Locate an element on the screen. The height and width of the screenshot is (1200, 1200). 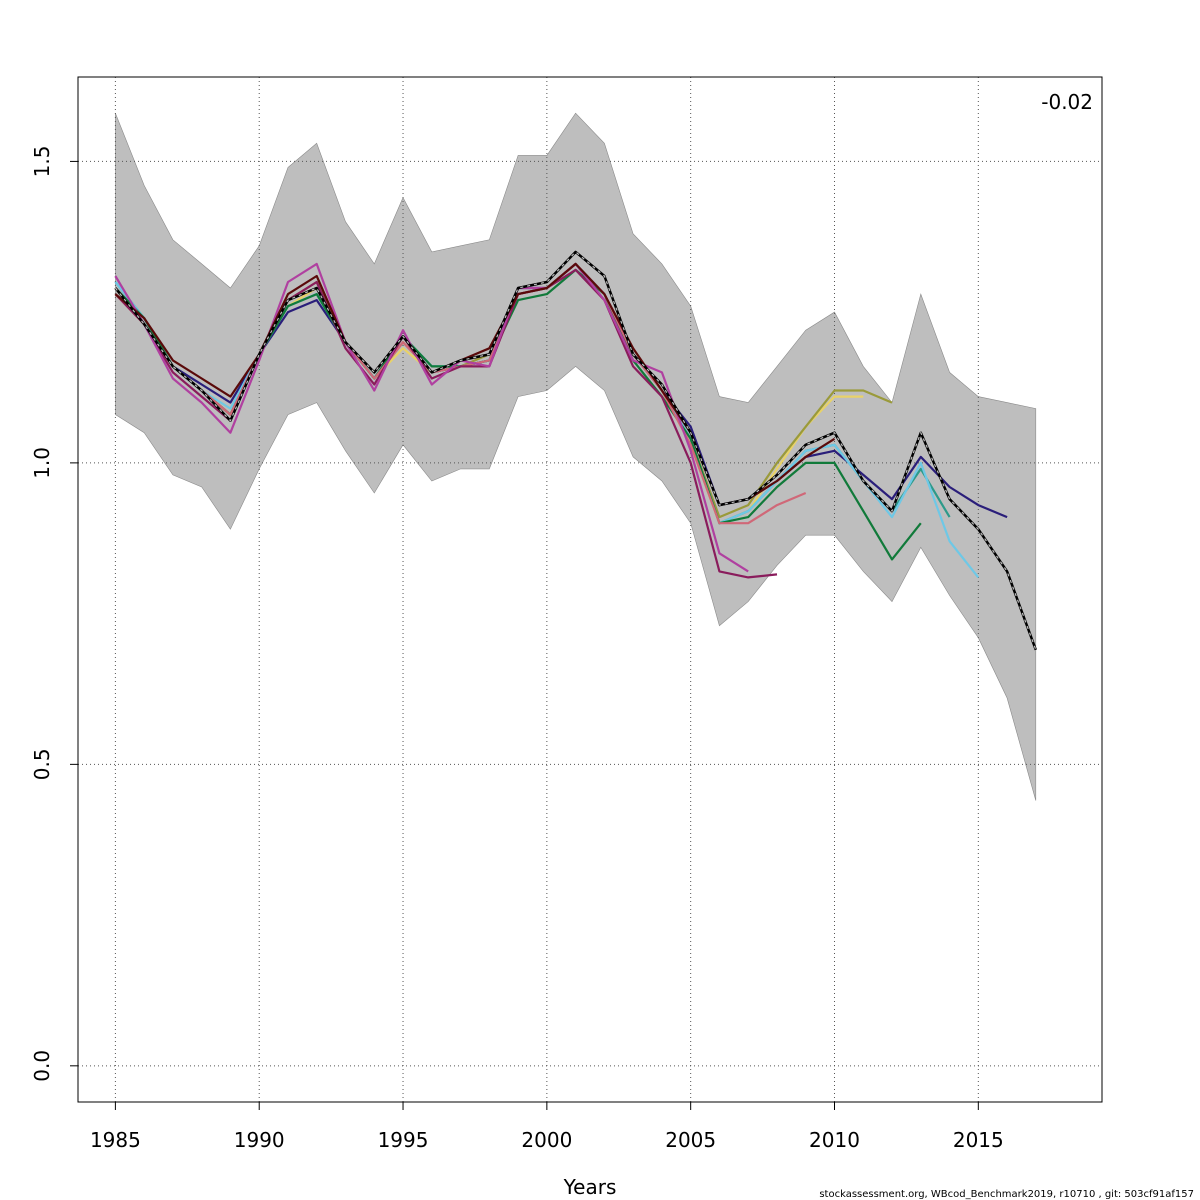
y-tick-label: 1.0 is located at coordinates (42, 463).